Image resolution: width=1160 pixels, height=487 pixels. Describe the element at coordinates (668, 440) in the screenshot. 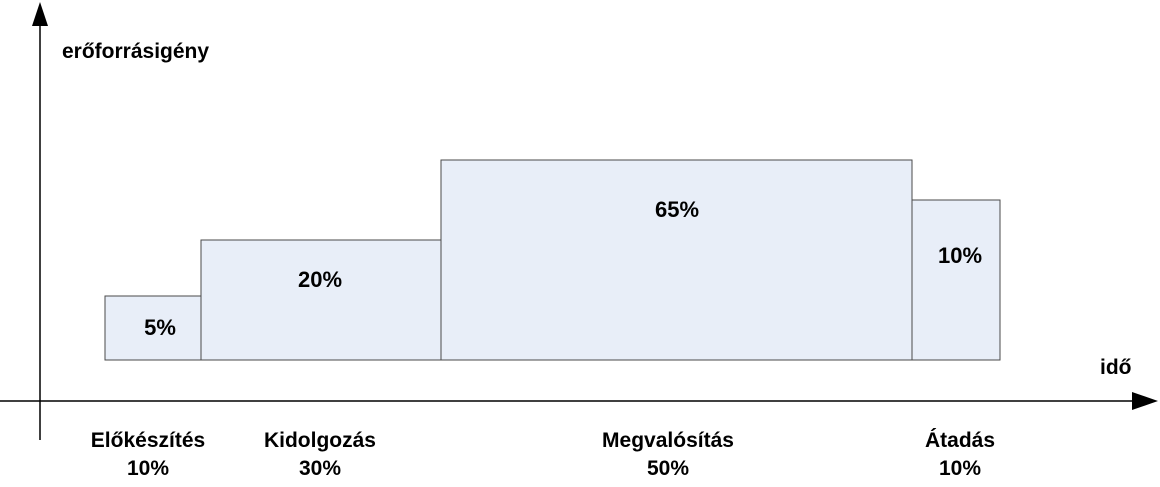

I see `phase-name-label: Megvalósítás` at that location.